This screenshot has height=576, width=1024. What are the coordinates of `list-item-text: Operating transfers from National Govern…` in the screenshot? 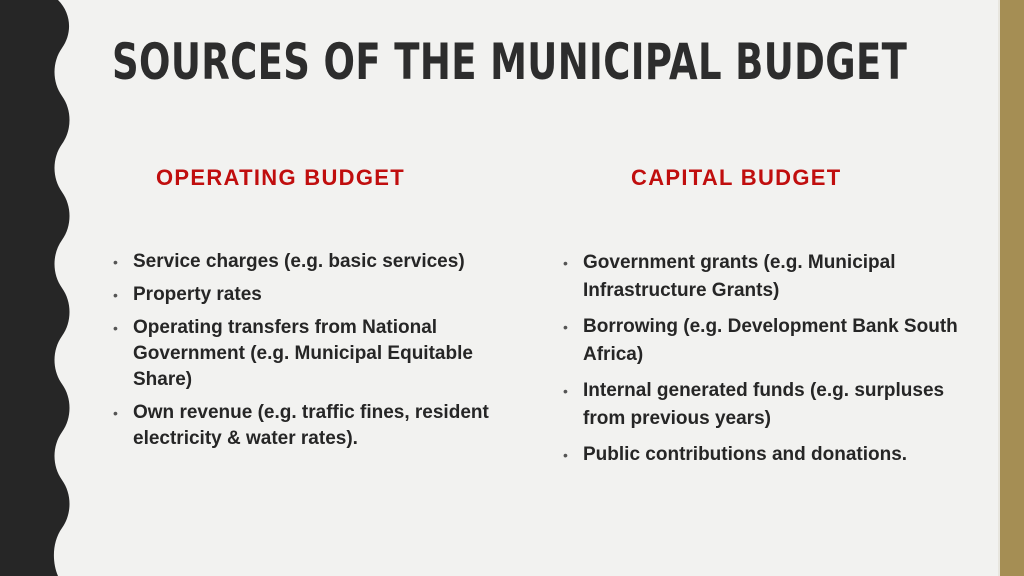 It's located at (303, 353).